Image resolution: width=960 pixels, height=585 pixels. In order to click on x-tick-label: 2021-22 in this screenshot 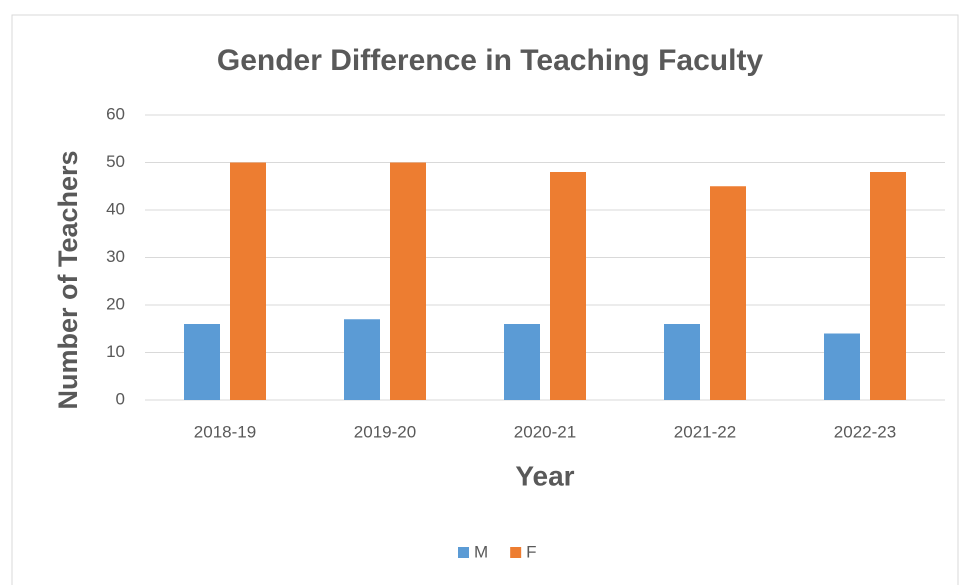, I will do `click(705, 431)`.